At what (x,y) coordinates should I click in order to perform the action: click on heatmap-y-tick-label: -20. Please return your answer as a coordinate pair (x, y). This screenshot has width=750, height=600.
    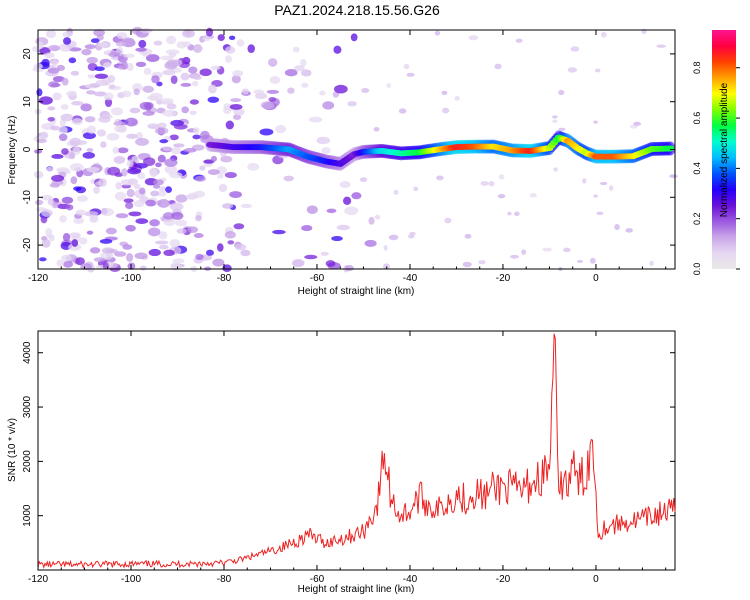
    Looking at the image, I should click on (27, 244).